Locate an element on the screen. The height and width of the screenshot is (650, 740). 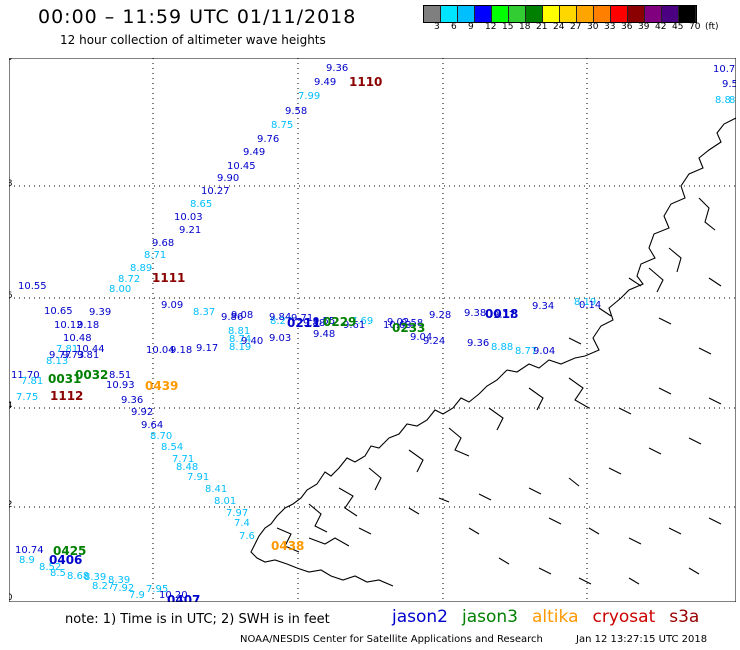
wave-height-value: 10.44 is located at coordinates (90, 349).